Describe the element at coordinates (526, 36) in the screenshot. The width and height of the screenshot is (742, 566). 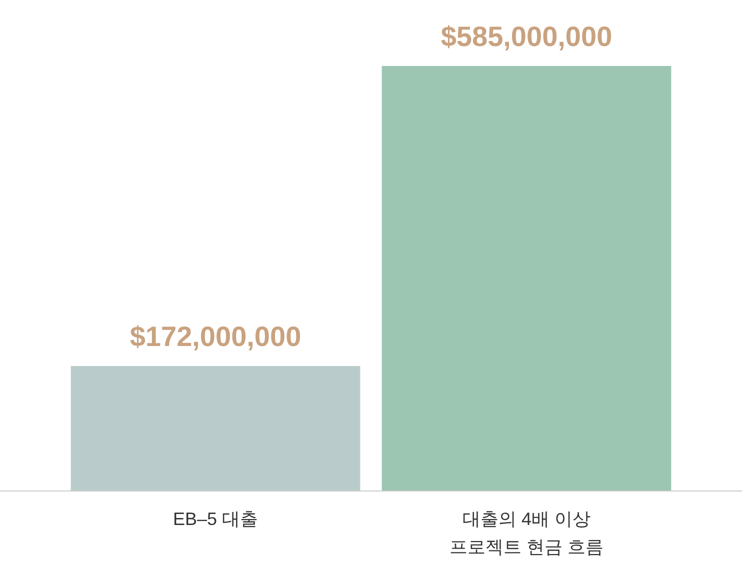
I see `data-label: $585,000,000` at that location.